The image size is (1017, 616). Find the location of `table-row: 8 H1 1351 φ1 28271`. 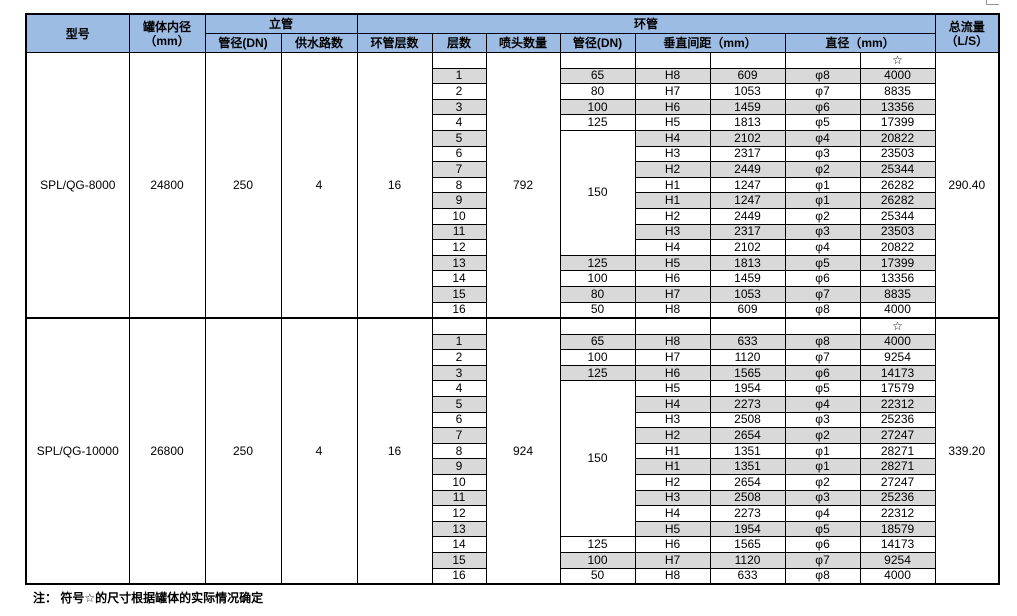

table-row: 8 H1 1351 φ1 28271 is located at coordinates (512, 451).